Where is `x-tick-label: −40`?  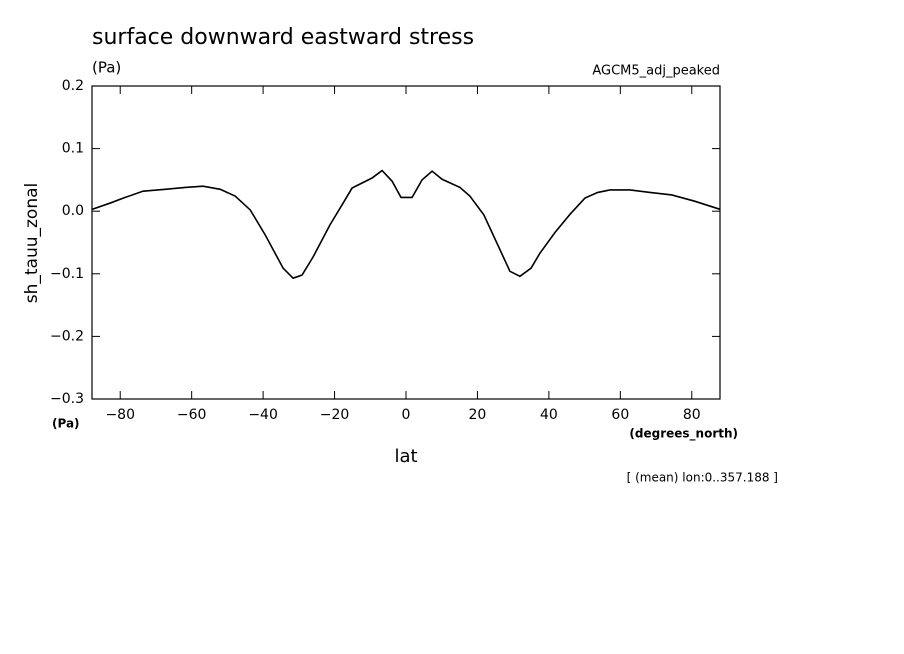
x-tick-label: −40 is located at coordinates (263, 415).